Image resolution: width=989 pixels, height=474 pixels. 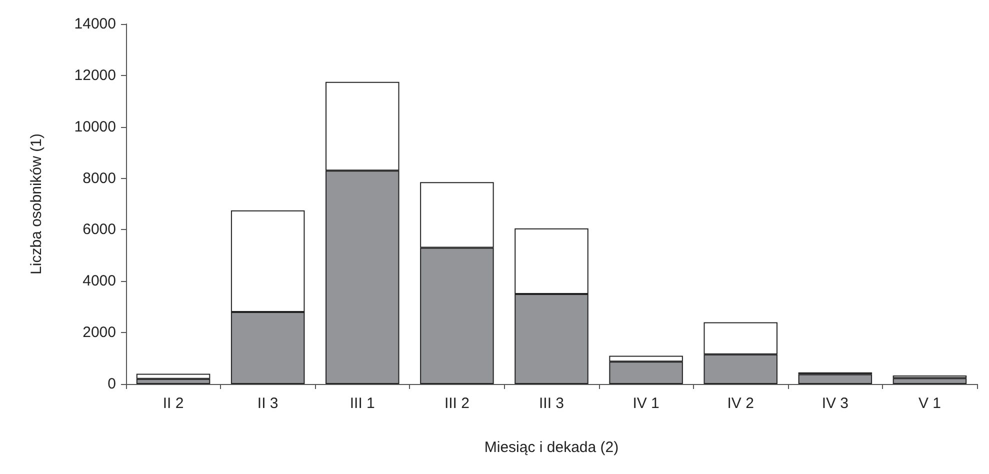 I want to click on x-tick-label: II 3, so click(x=267, y=403).